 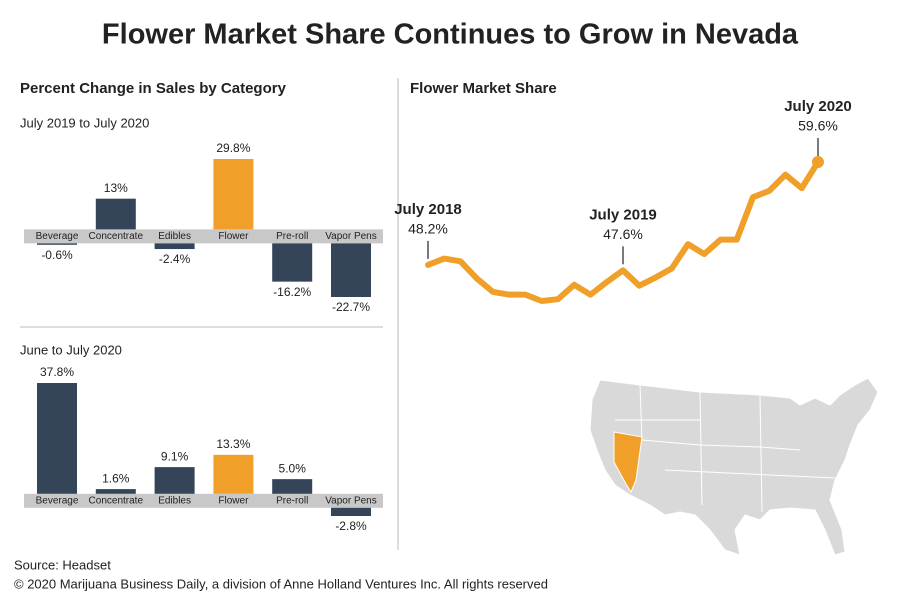 I want to click on end-dot, so click(x=818, y=162).